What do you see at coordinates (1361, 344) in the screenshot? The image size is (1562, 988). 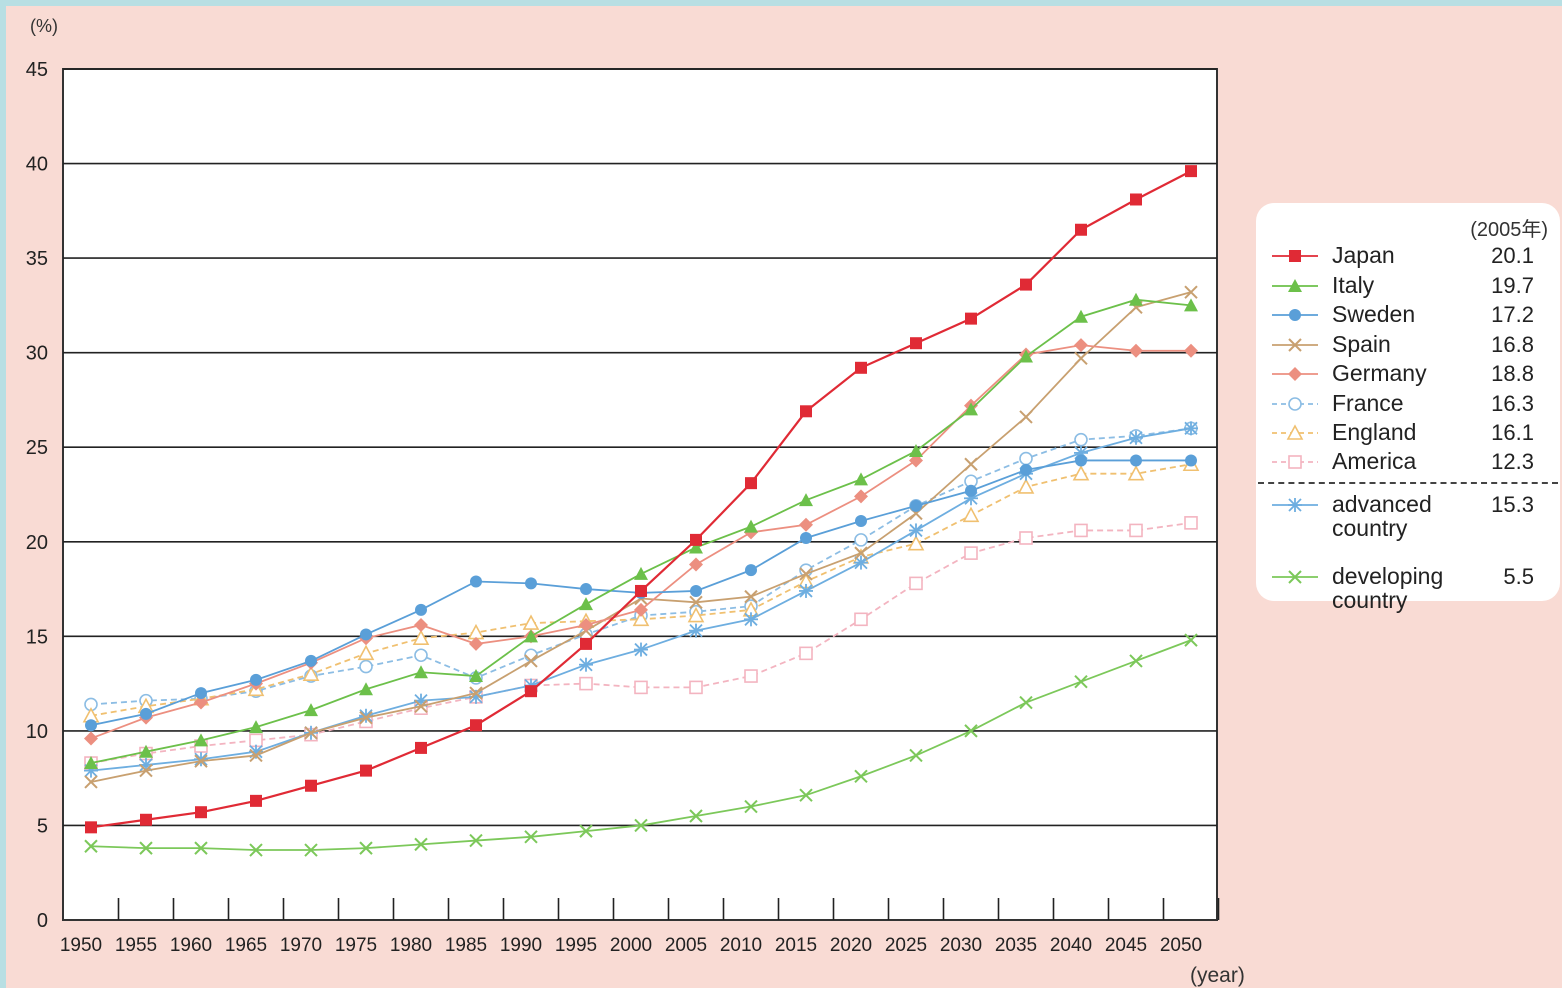 I see `legend-label: Spain` at bounding box center [1361, 344].